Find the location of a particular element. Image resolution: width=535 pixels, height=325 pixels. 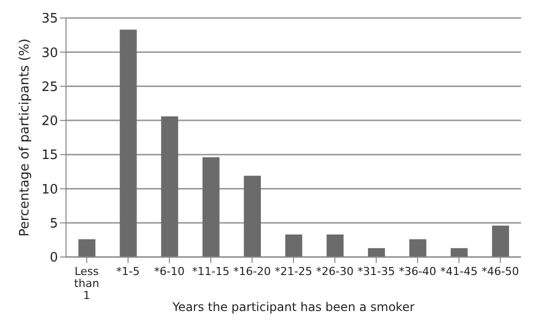

y-tick-label: 0 is located at coordinates (54, 258).